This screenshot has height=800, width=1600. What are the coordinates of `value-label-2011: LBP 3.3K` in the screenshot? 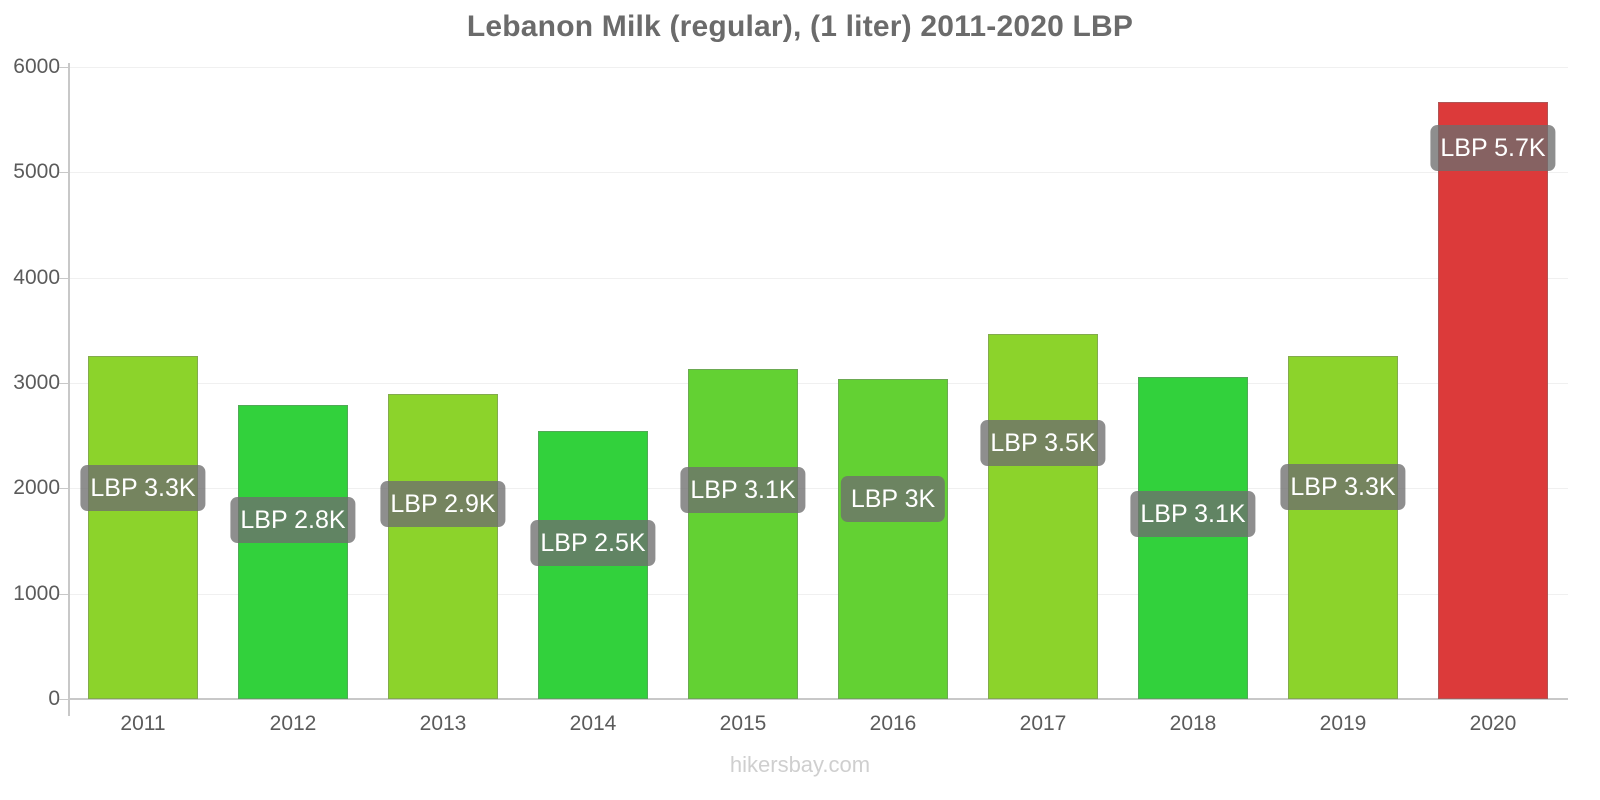 It's located at (143, 488).